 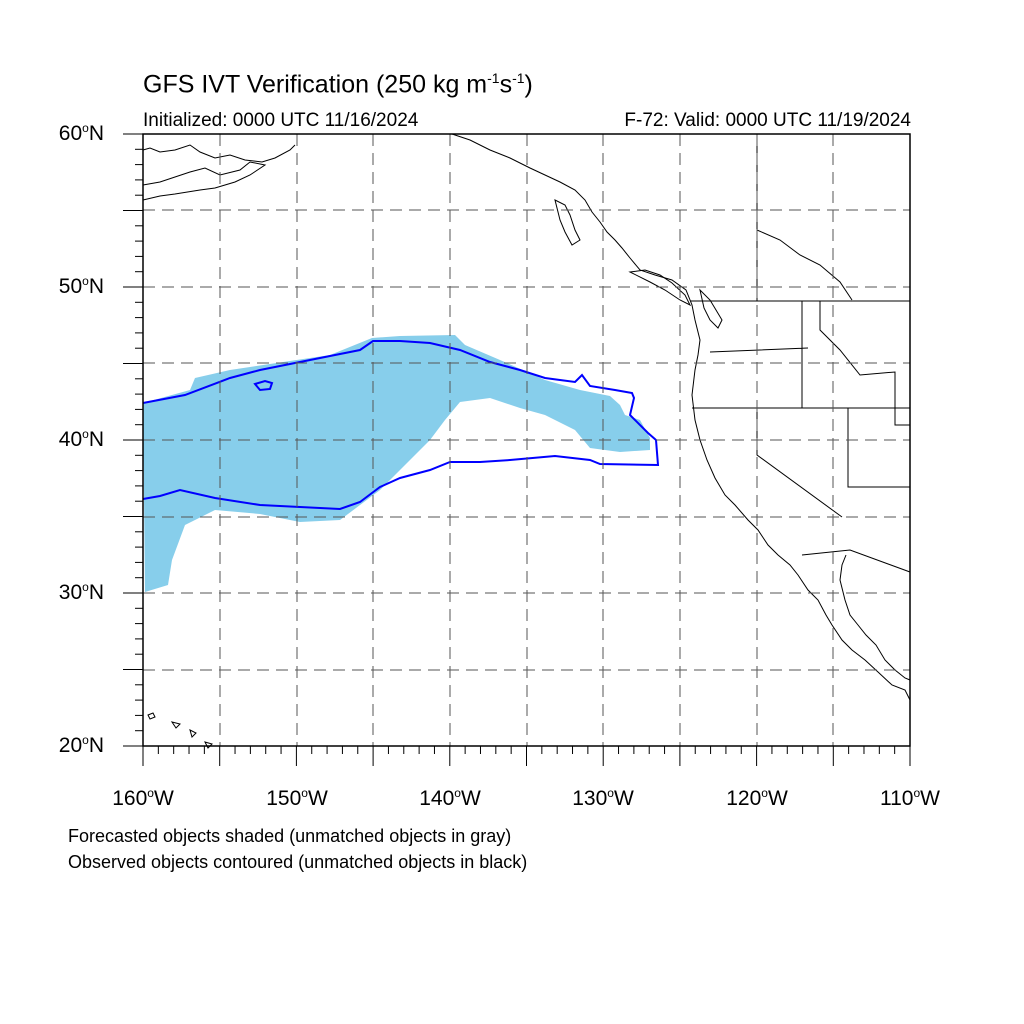 What do you see at coordinates (603, 798) in the screenshot?
I see `lon-label-130w: 130oW` at bounding box center [603, 798].